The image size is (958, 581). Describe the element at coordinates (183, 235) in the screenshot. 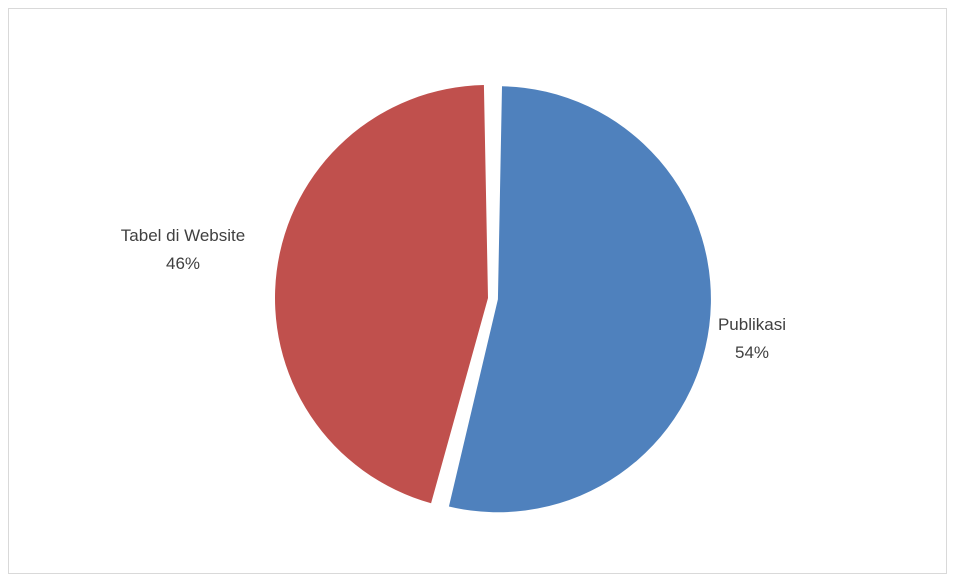

I see `slice-label-name: Tabel di Website` at that location.